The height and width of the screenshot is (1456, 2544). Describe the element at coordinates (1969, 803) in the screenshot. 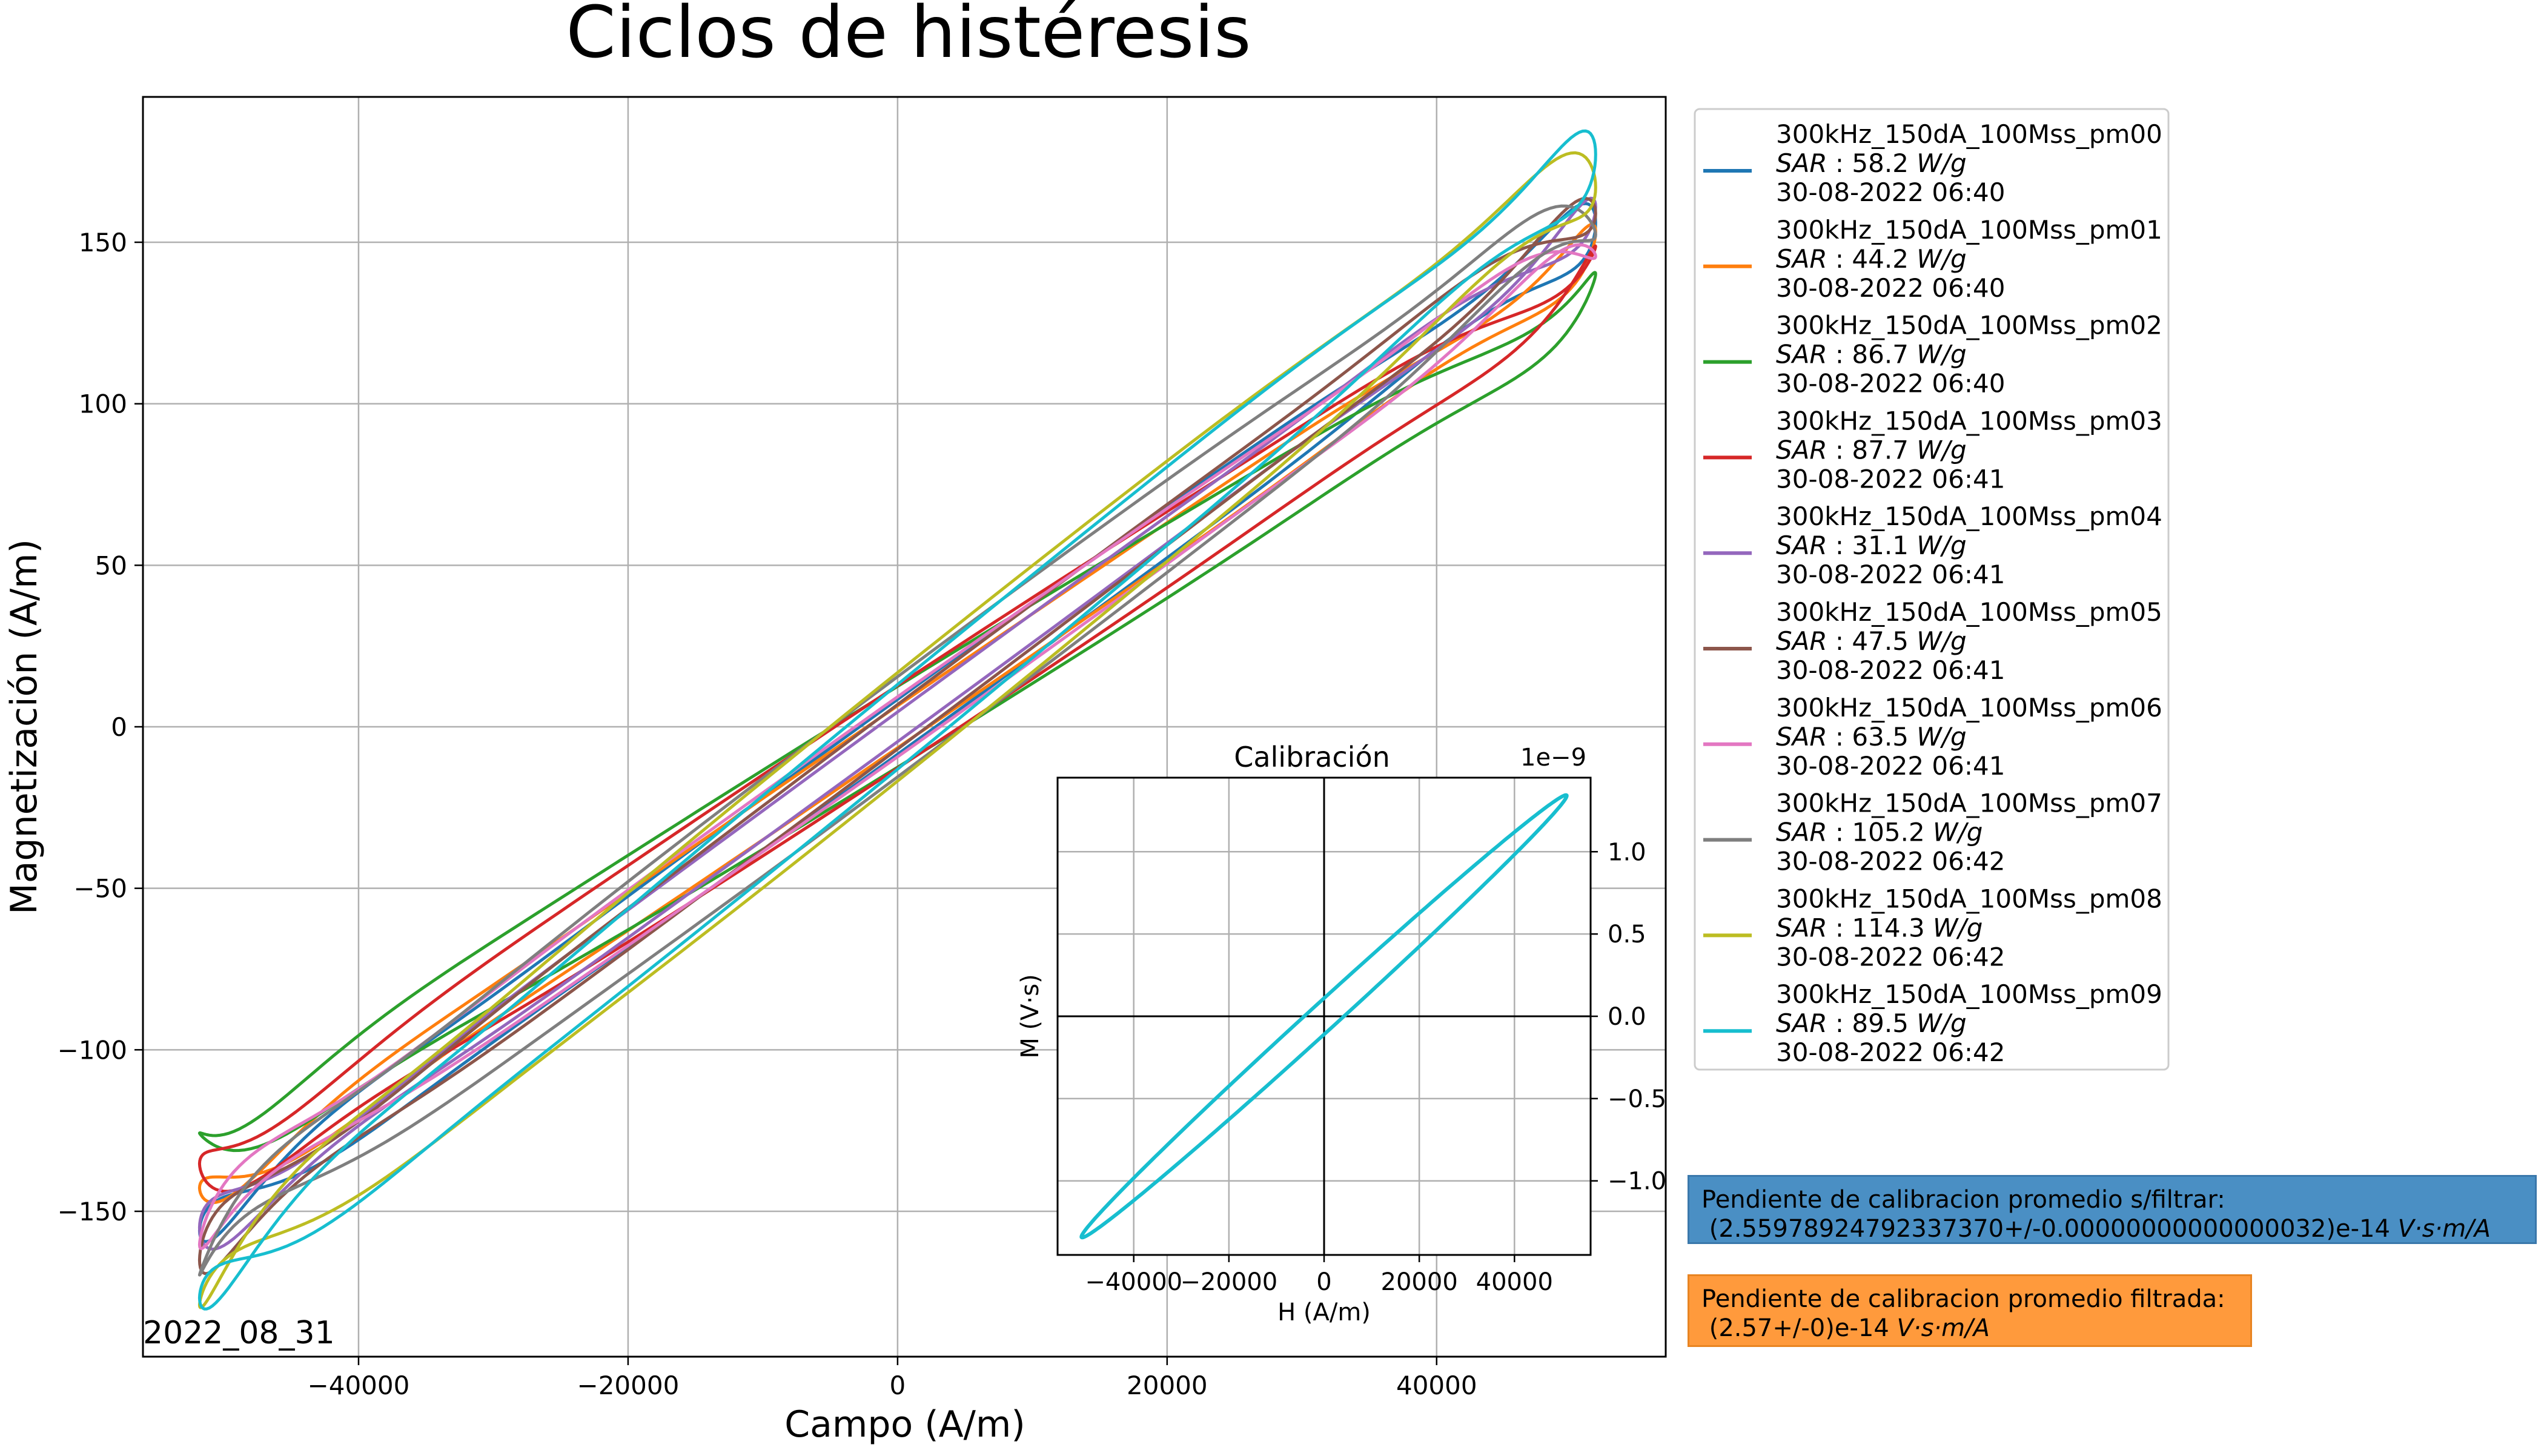

I see `legend-series-name: 300kHz_150dA_100Mss_pm07` at that location.